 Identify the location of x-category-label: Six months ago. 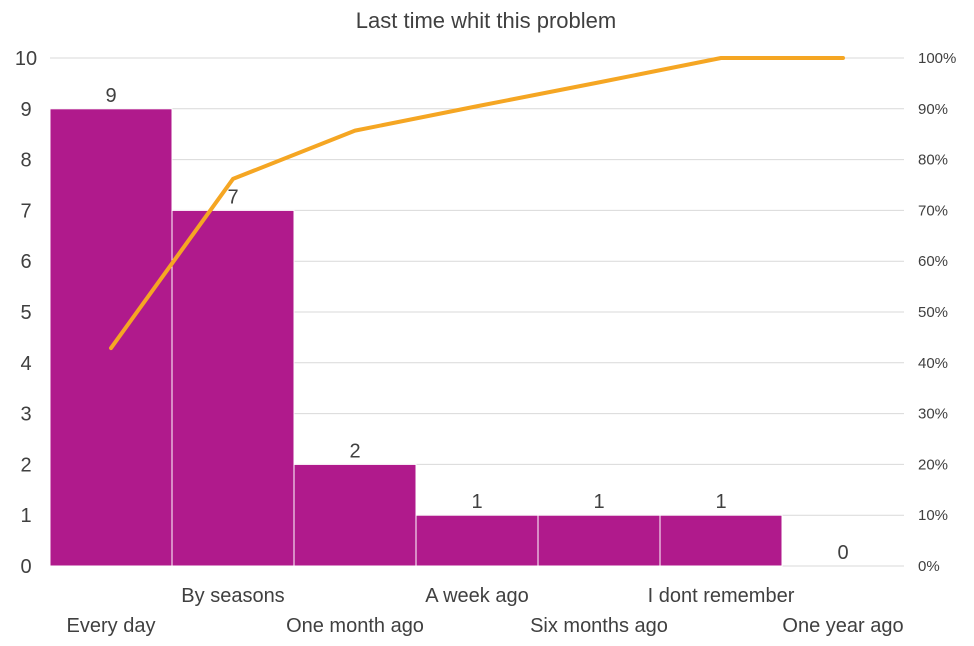
(599, 626).